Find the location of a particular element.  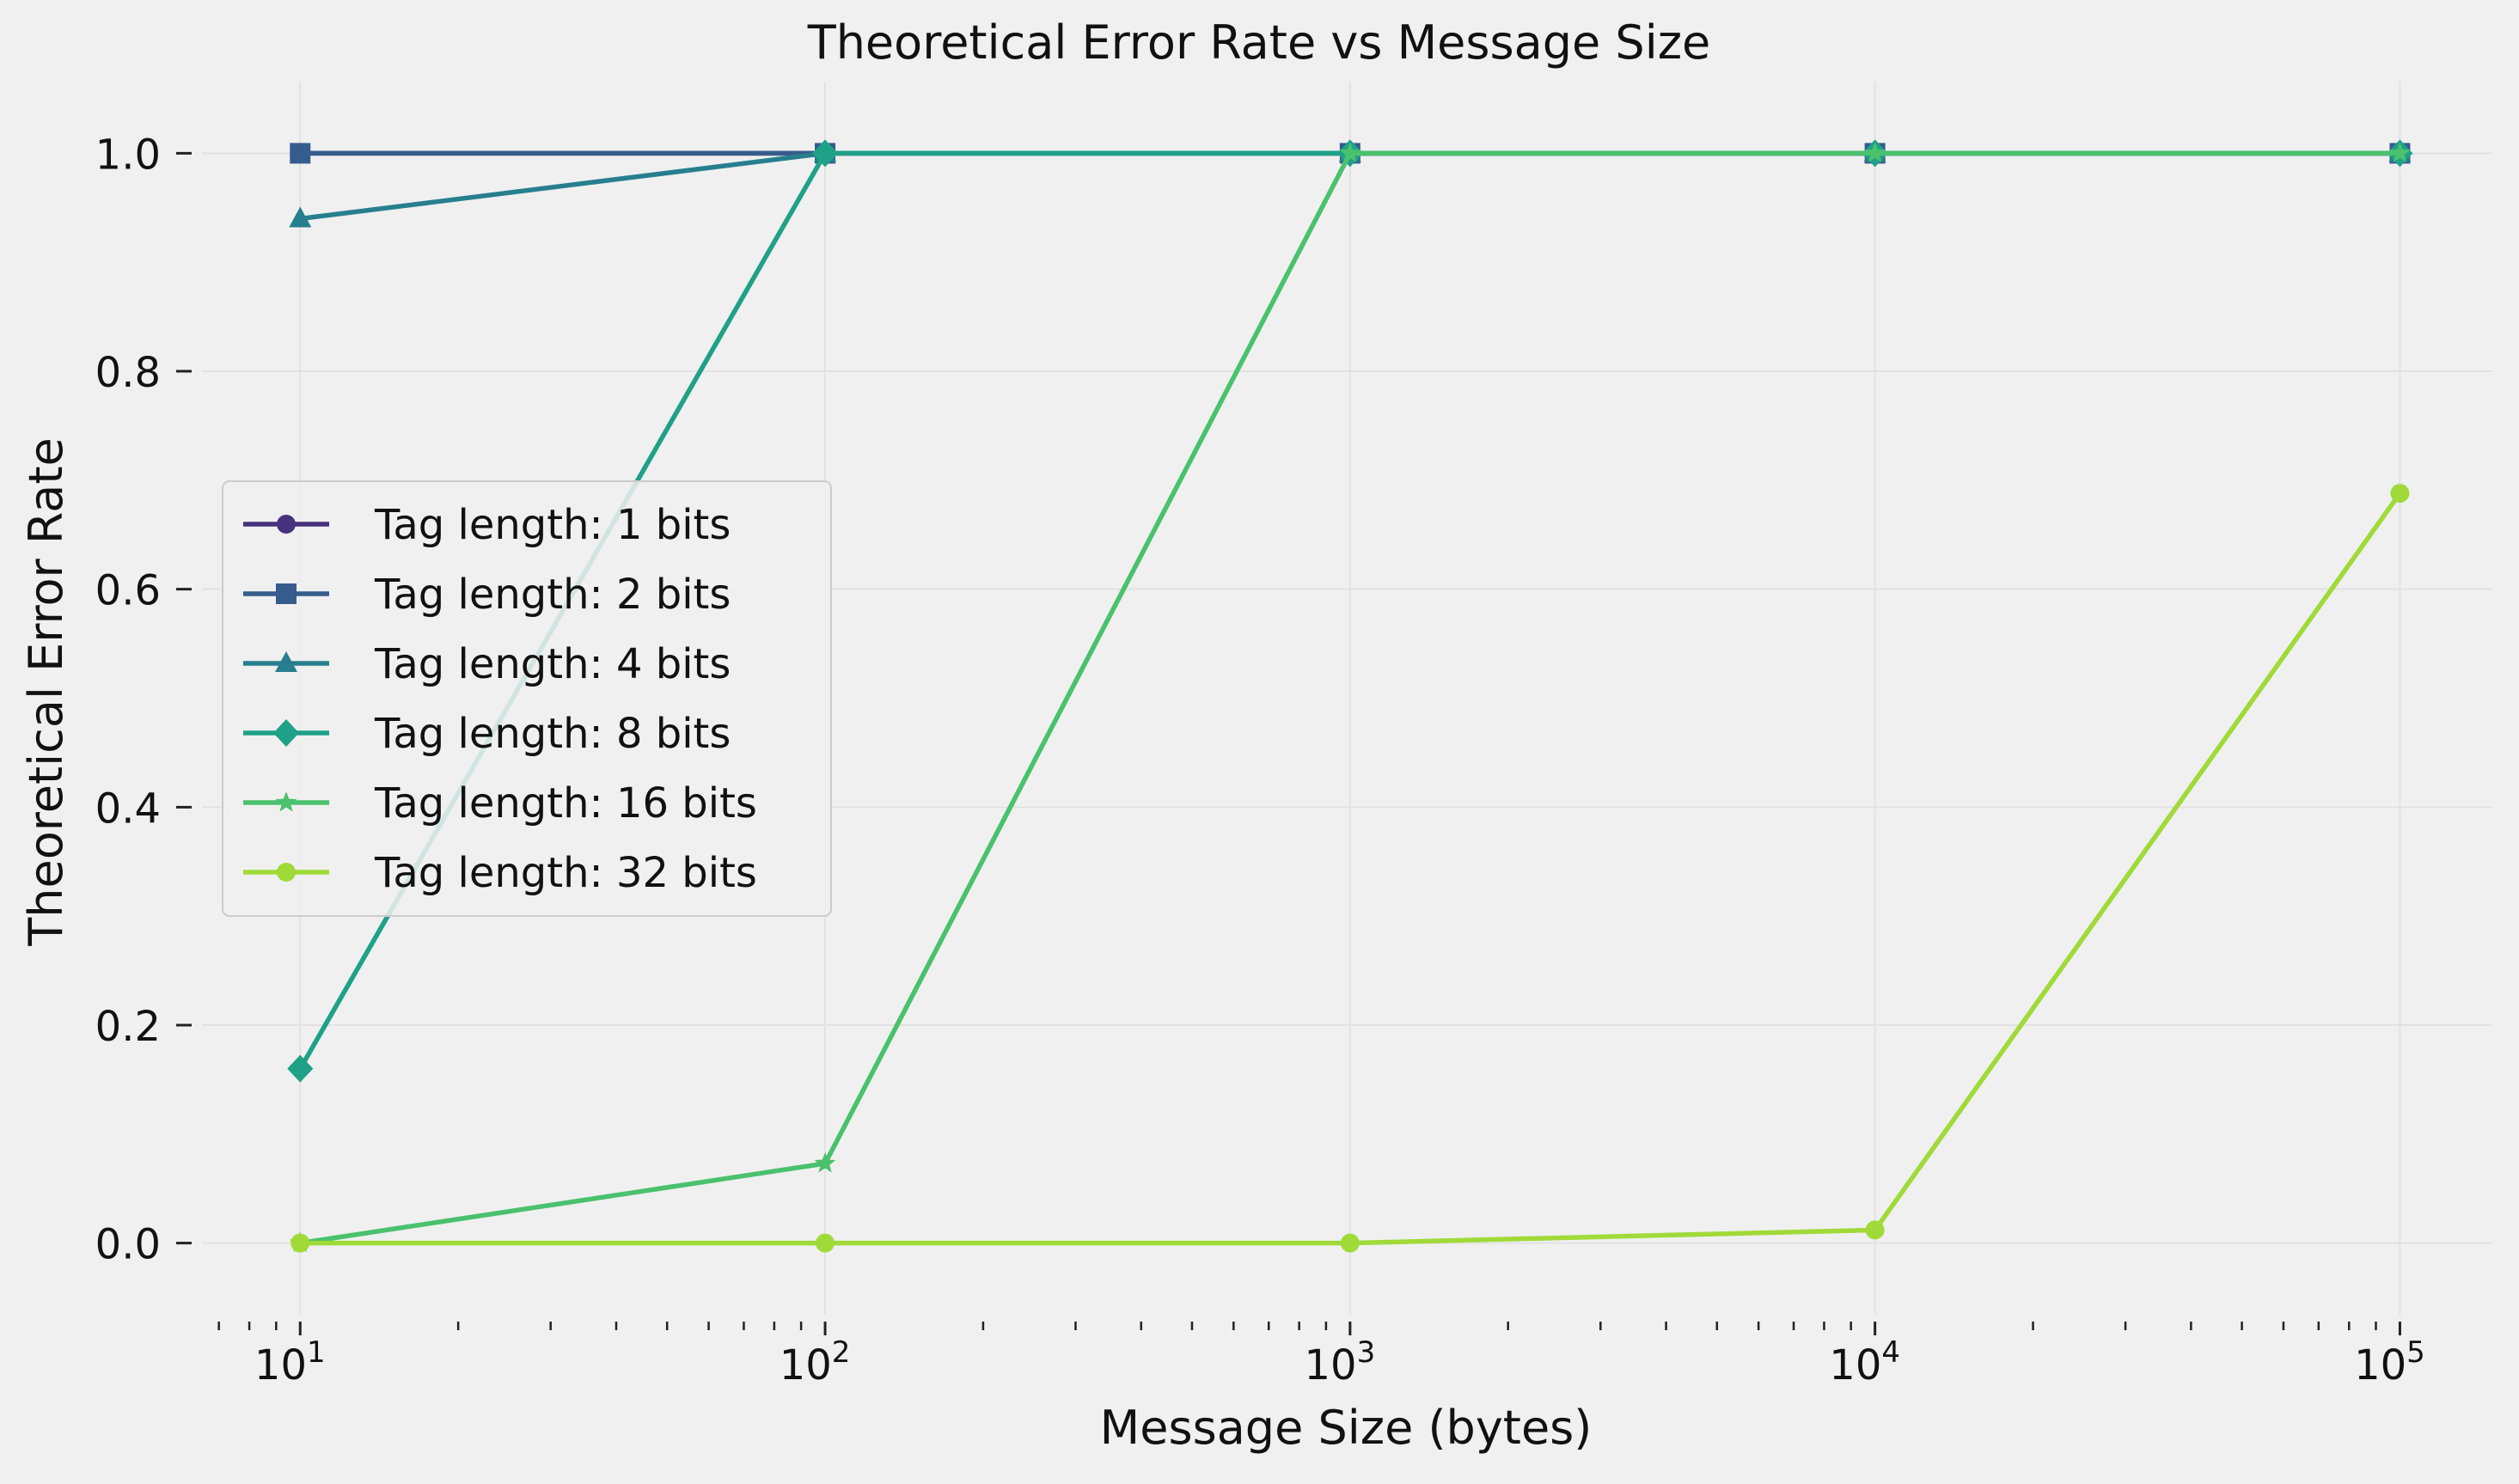

y-axis: 0.0 0.2 0.4 0.6 0.8 1.0 is located at coordinates (144, 700).